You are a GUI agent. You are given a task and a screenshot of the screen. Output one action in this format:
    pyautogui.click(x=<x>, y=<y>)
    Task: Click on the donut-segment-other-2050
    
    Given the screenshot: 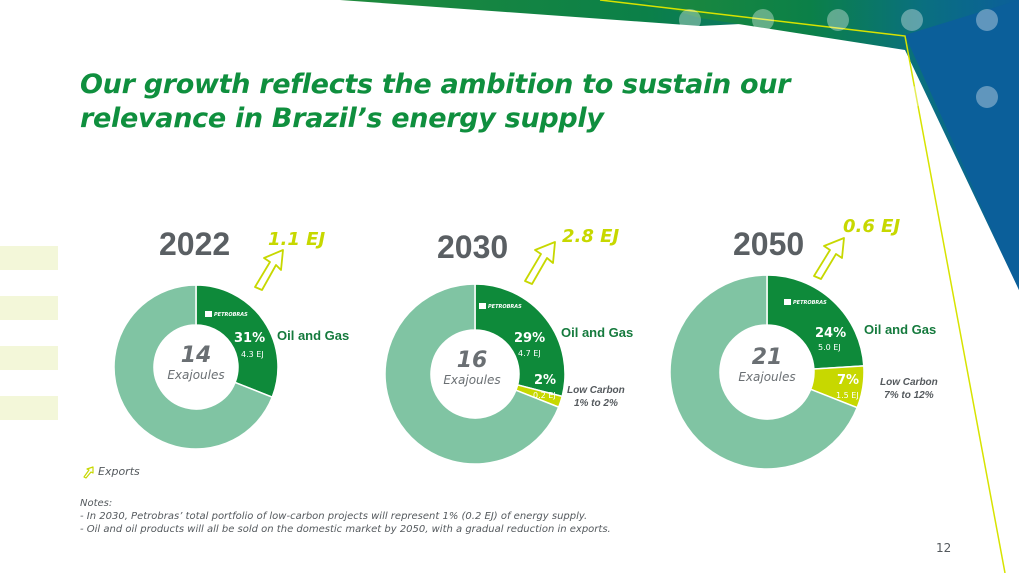 What is the action you would take?
    pyautogui.click(x=764, y=372)
    